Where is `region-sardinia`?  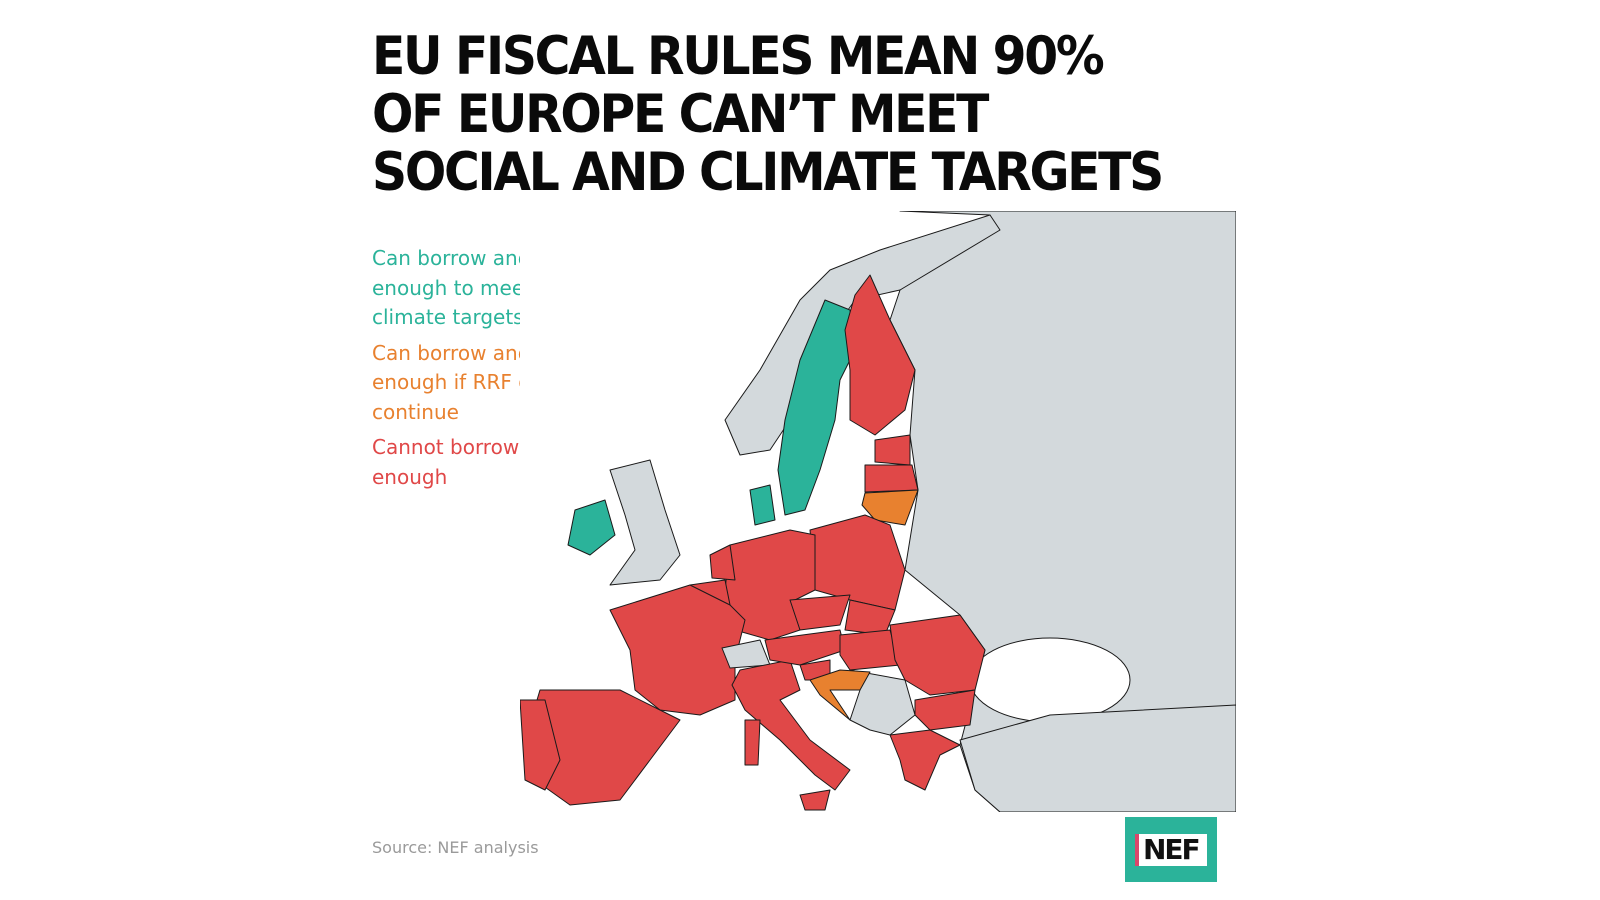
region-sardinia is located at coordinates (752, 742).